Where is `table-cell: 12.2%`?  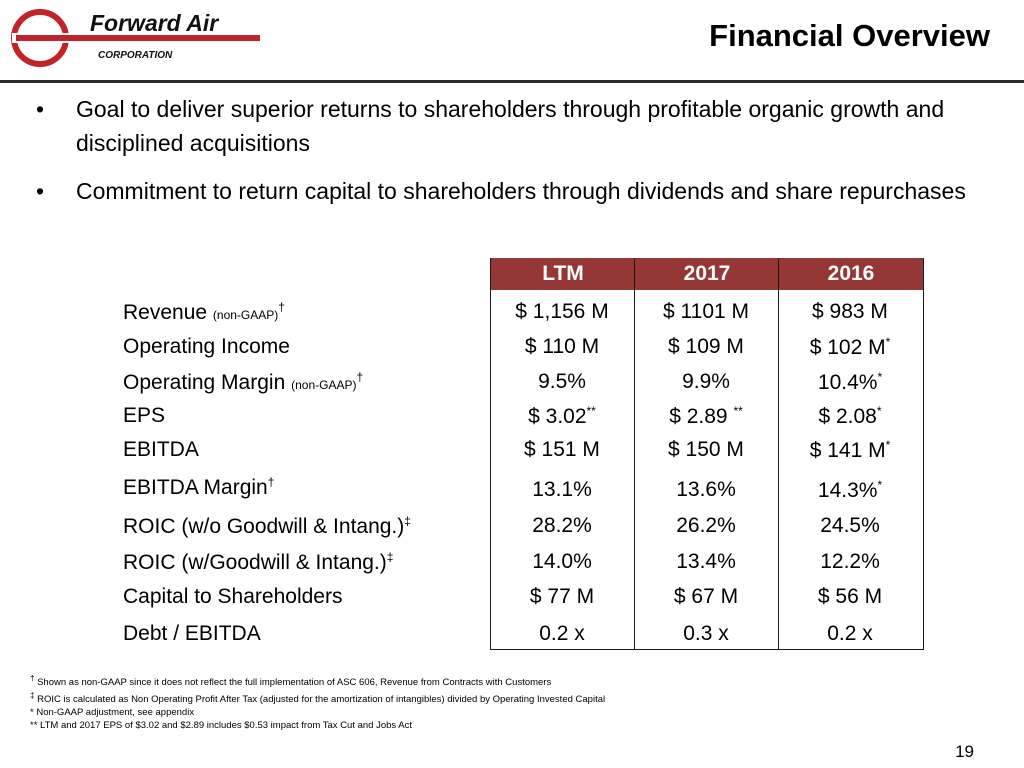
table-cell: 12.2% is located at coordinates (850, 561).